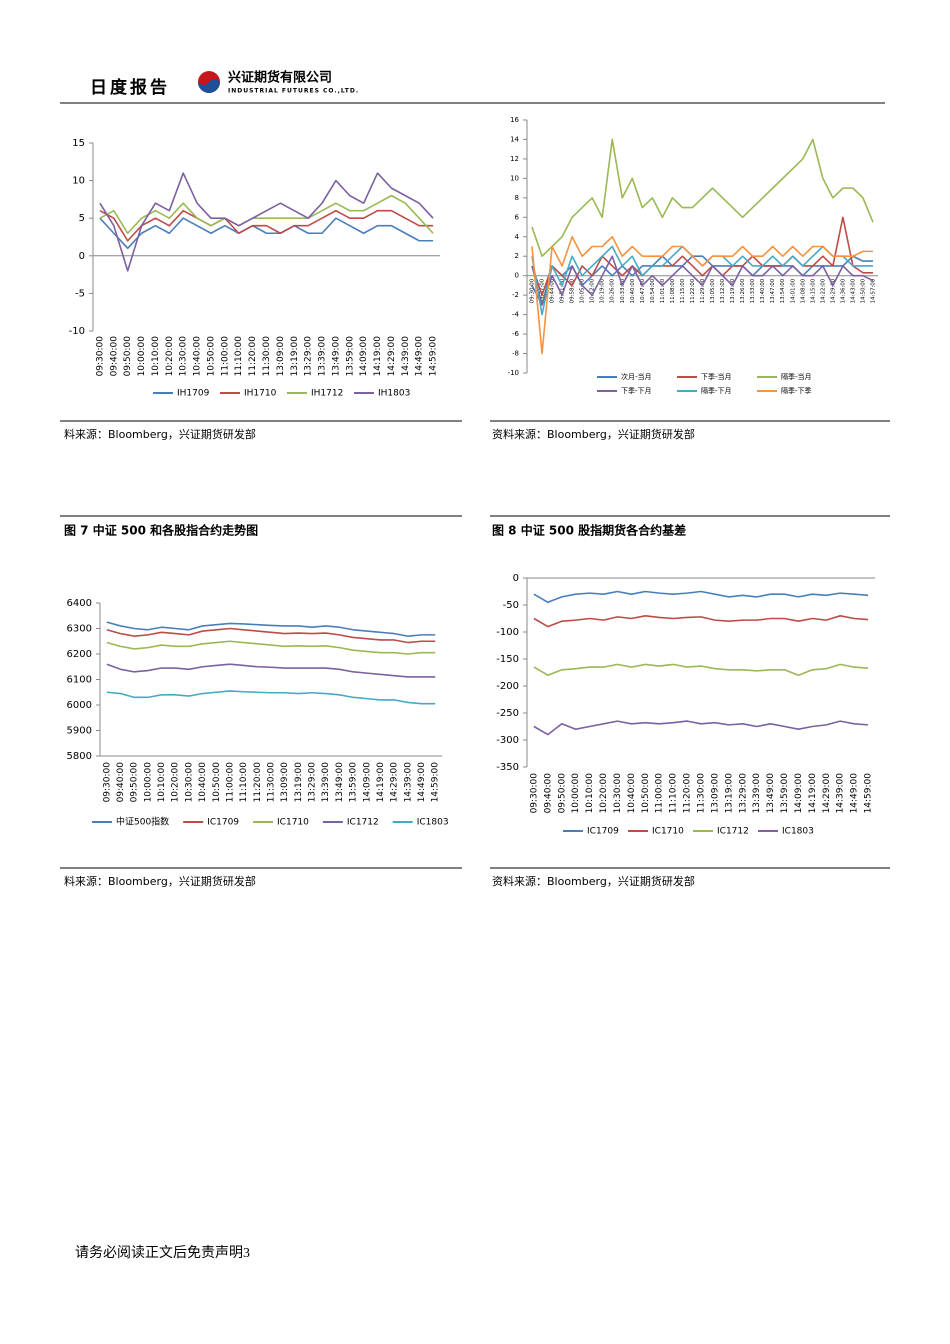 This screenshot has height=1344, width=950. Describe the element at coordinates (618, 793) in the screenshot. I see `x-tick-label: 10:30:00` at that location.